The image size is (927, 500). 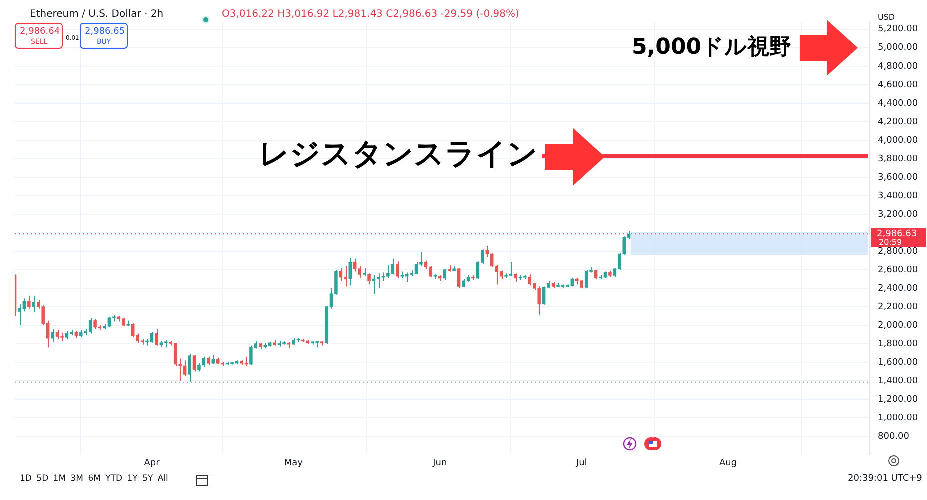 I want to click on y-tick-label: 800.00, so click(x=894, y=437).